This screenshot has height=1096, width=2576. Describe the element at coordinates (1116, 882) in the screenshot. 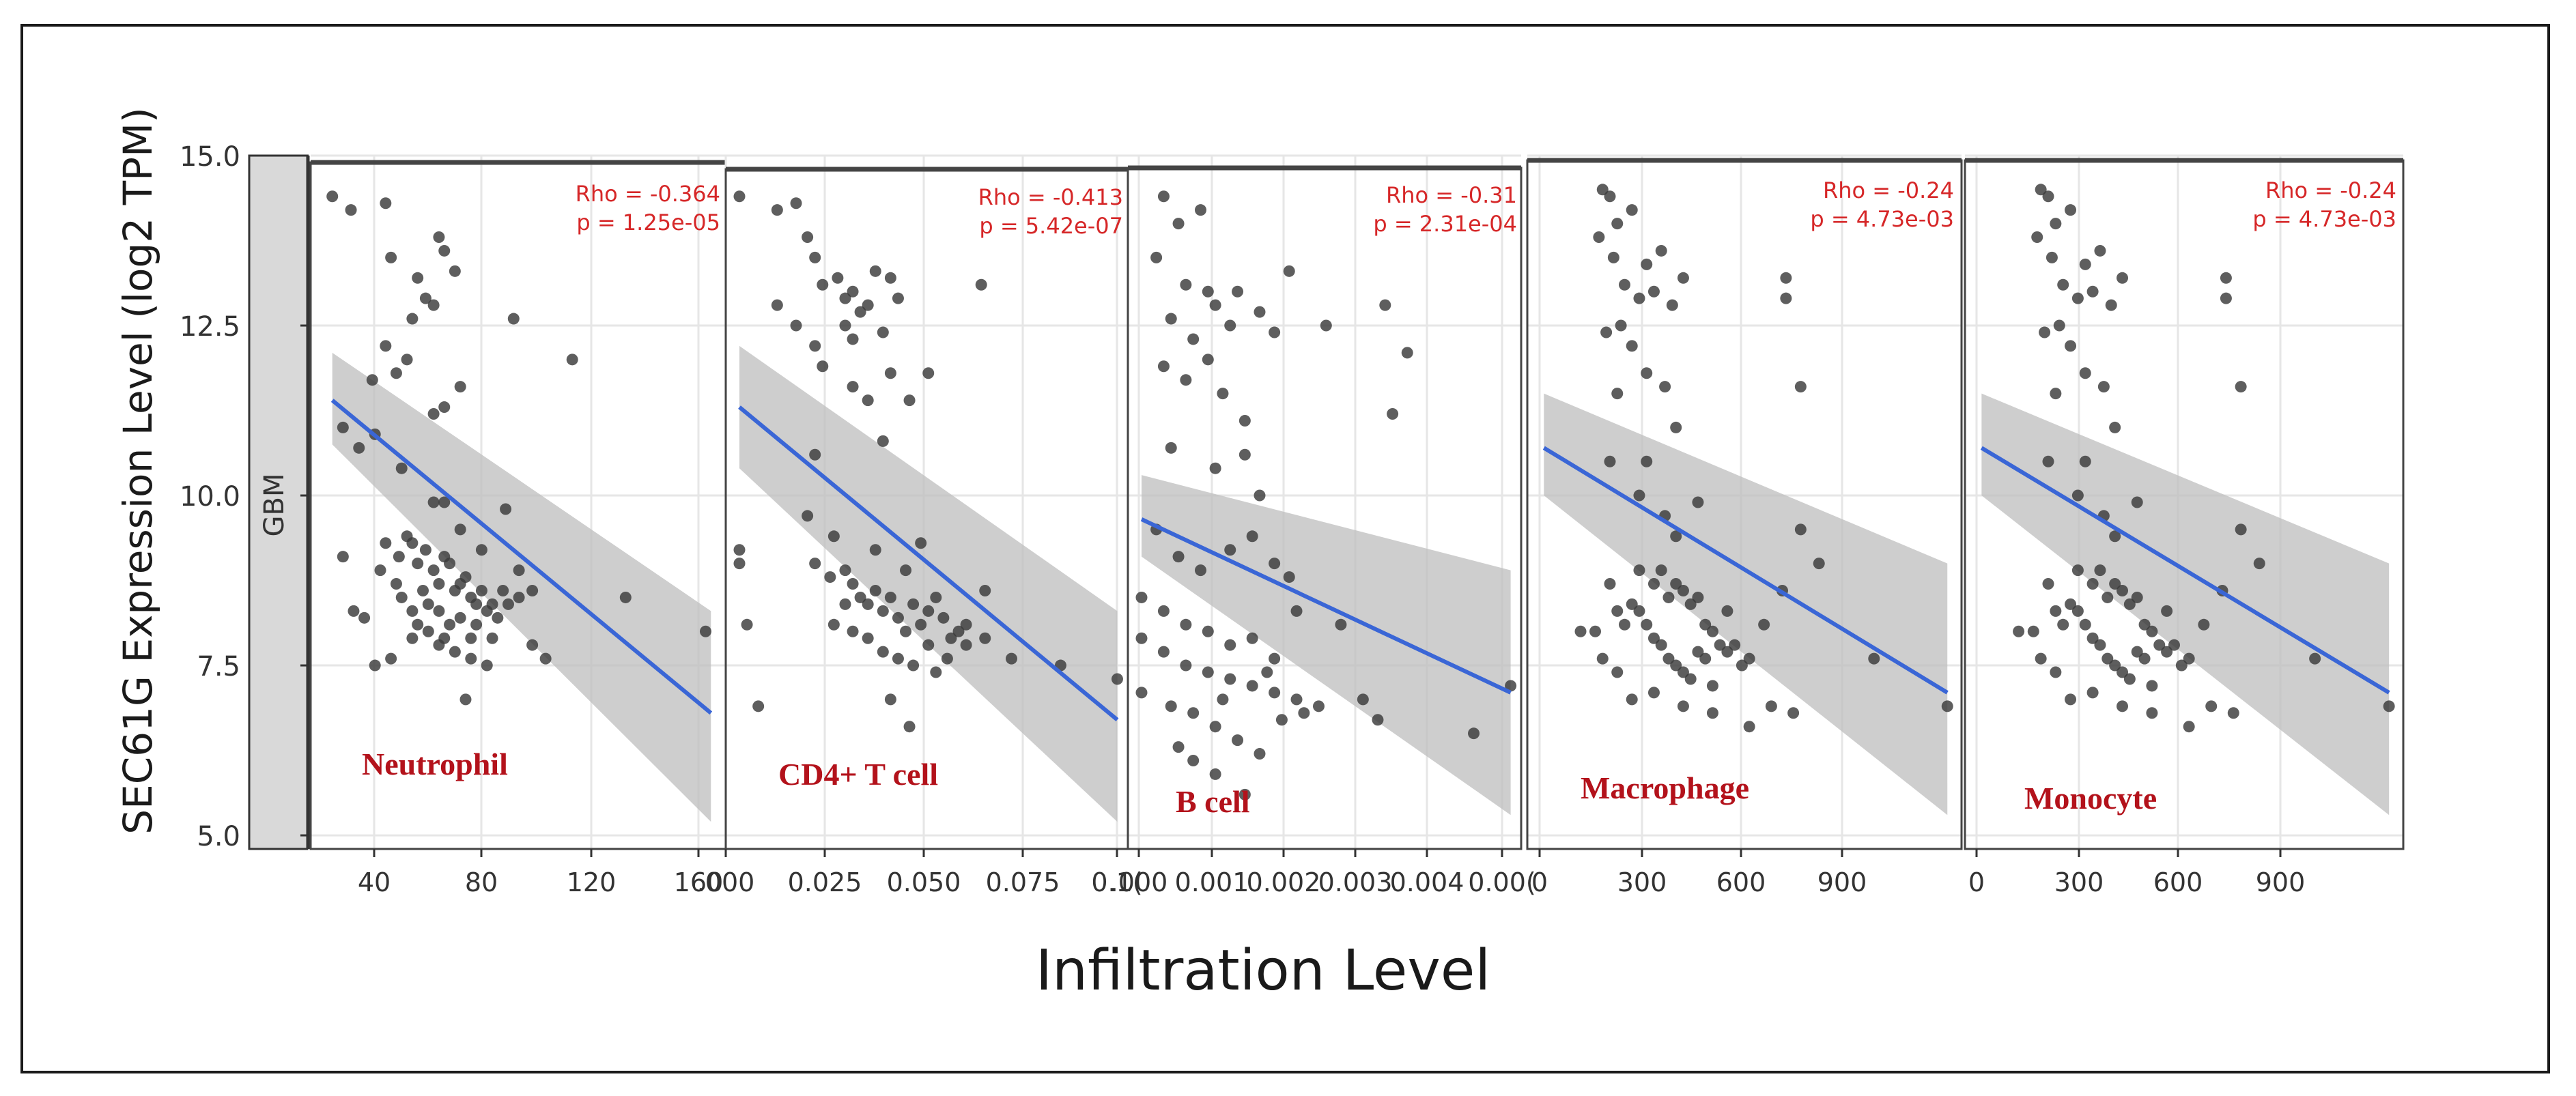

I see `x-tick-label: 0.1(` at that location.